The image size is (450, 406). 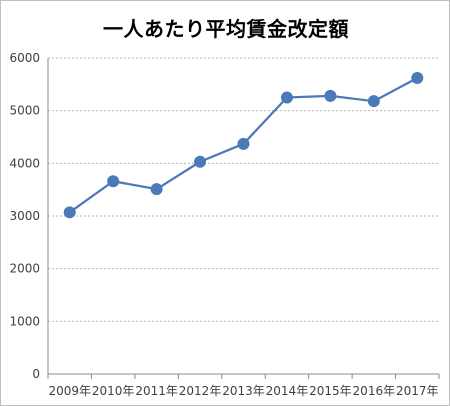 What do you see at coordinates (330, 391) in the screenshot?
I see `x-tick-label: 2015年` at bounding box center [330, 391].